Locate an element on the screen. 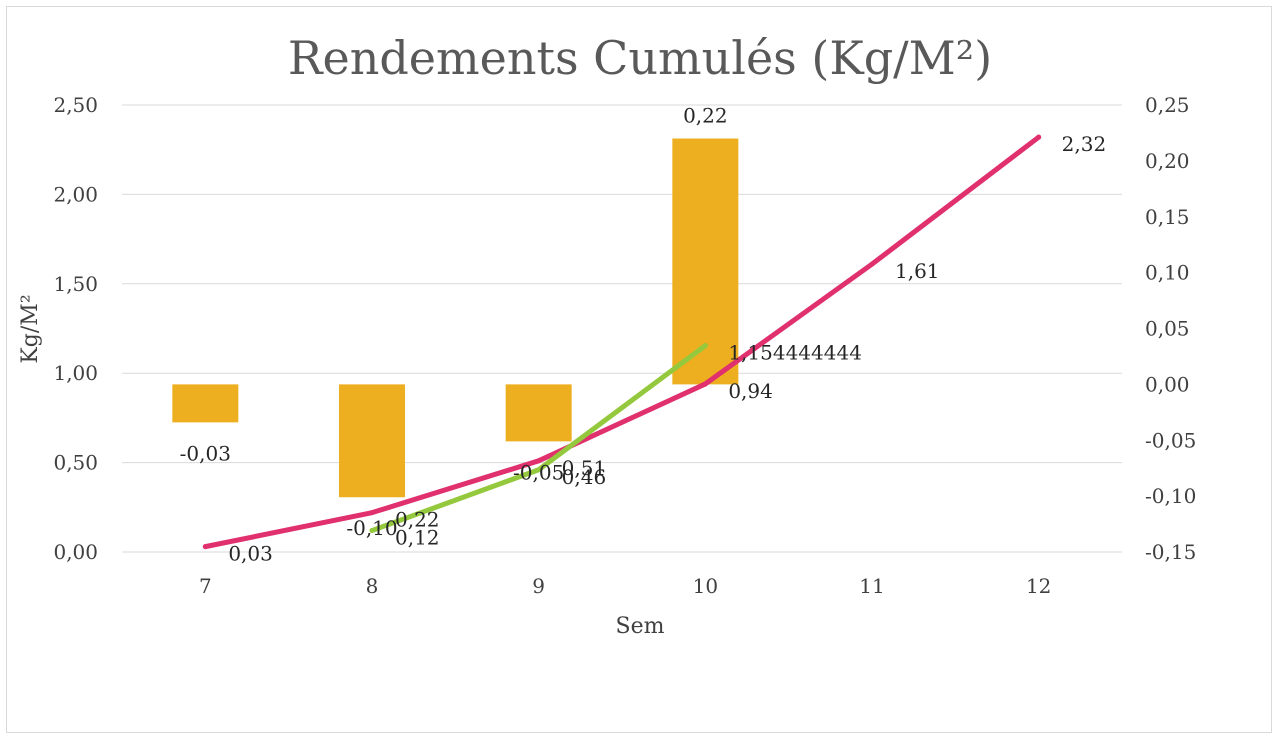  line-data-label: 0,12 is located at coordinates (417, 538).